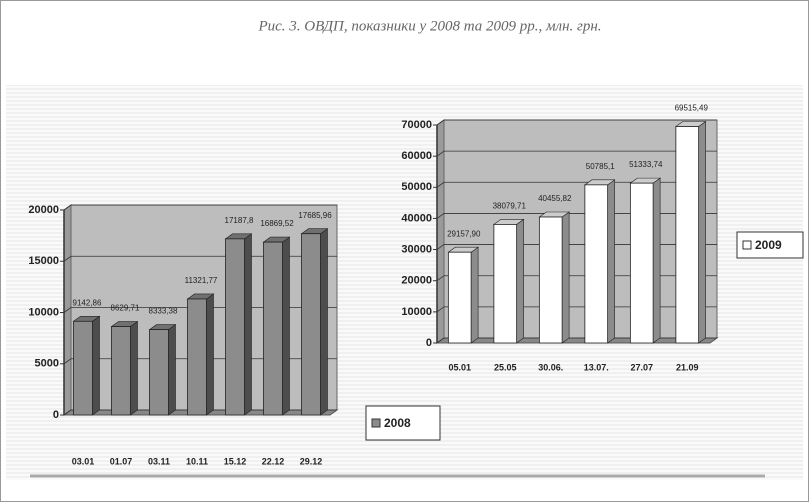  What do you see at coordinates (646, 164) in the screenshot?
I see `value-label: 51333,74` at bounding box center [646, 164].